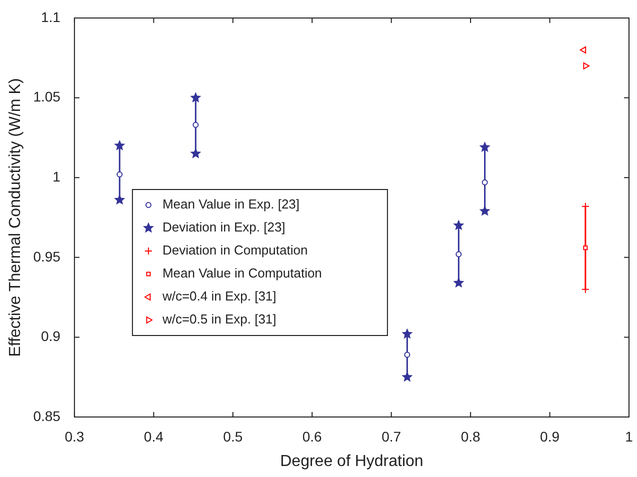 The height and width of the screenshot is (477, 637). What do you see at coordinates (50, 16) in the screenshot?
I see `y-tick-label: 1.1` at bounding box center [50, 16].